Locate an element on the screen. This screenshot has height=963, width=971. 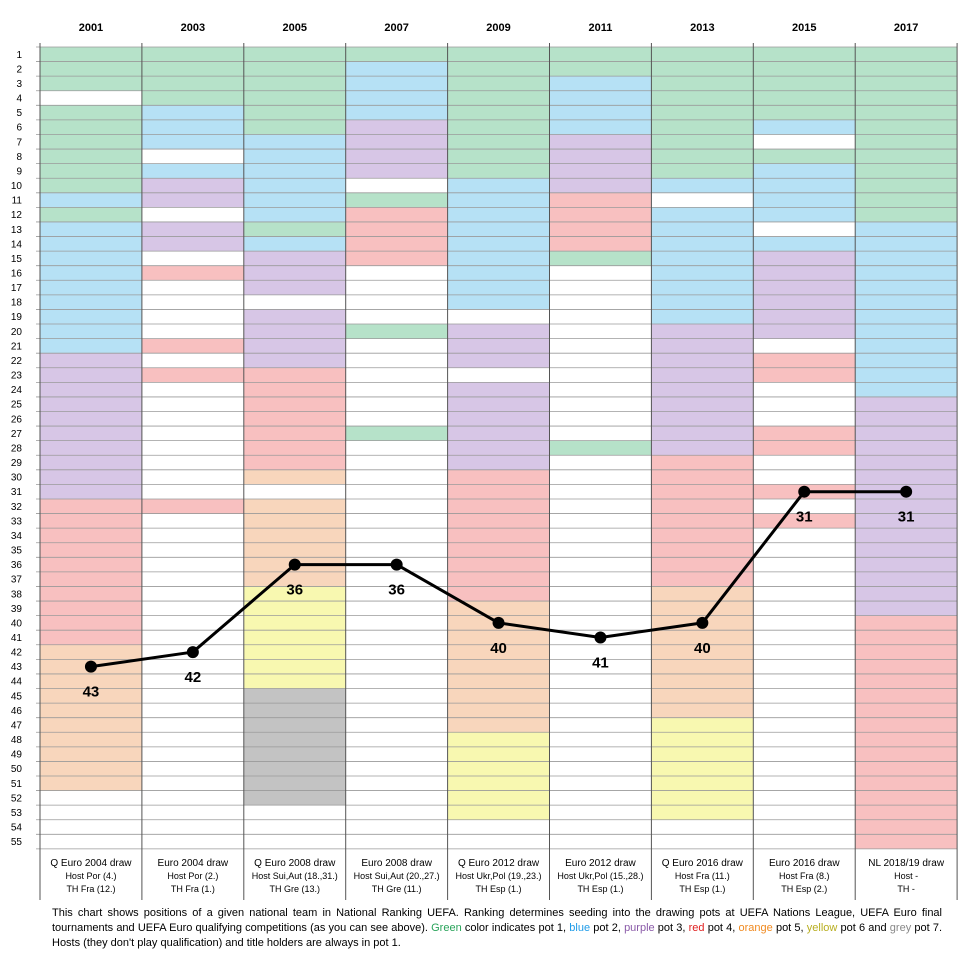
draw-caption-host: Host Ukr,Pol (15.,28.) is located at coordinates (600, 876).